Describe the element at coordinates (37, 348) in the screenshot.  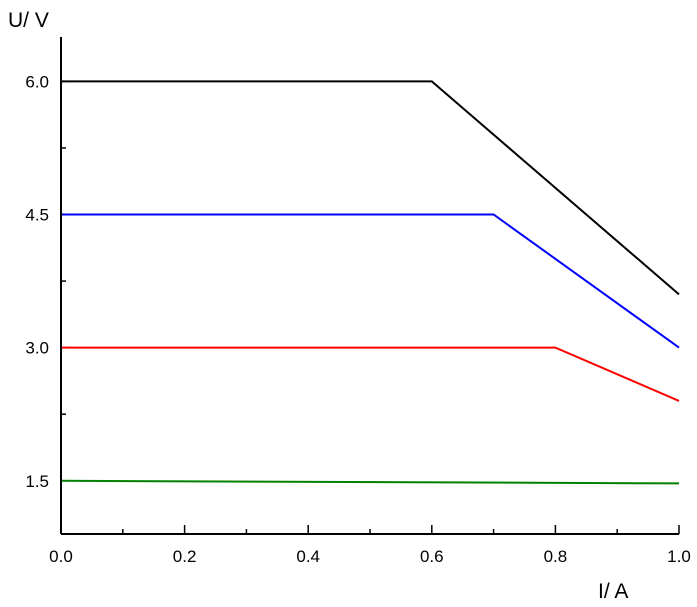
I see `y-tick-label: 3.0` at that location.